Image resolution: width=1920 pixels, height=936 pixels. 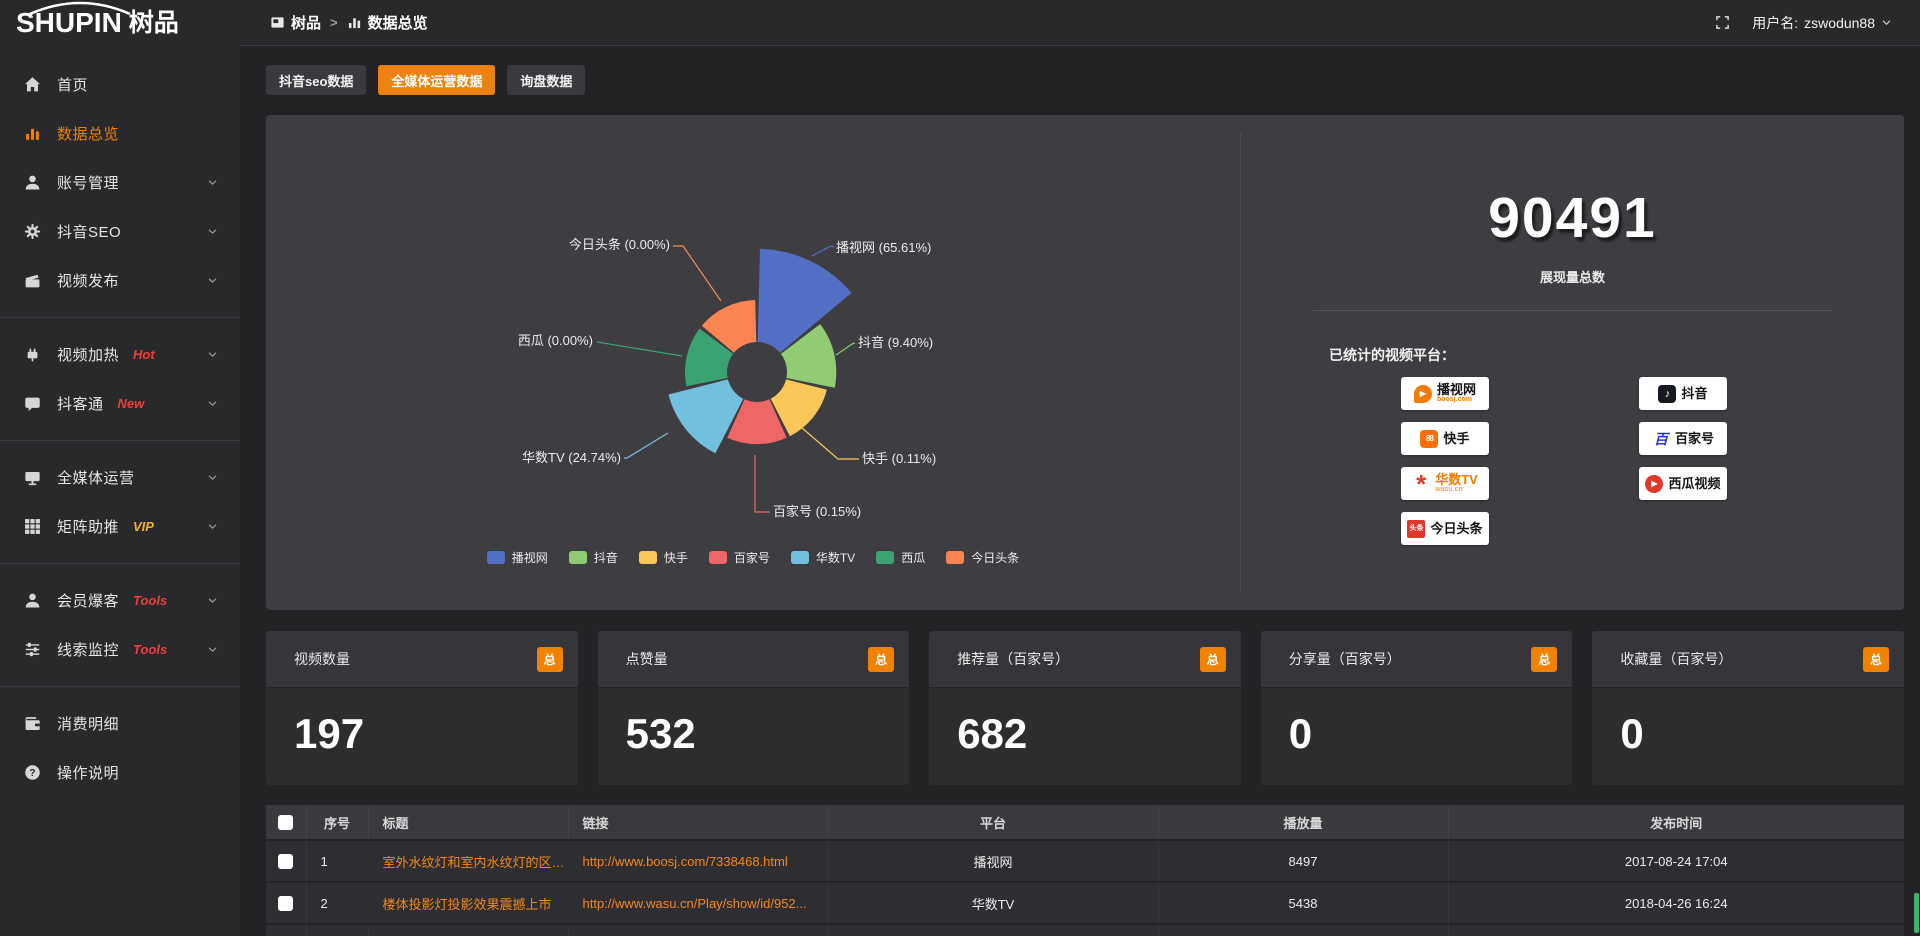 I want to click on platform-name: 百家号, so click(x=1694, y=438).